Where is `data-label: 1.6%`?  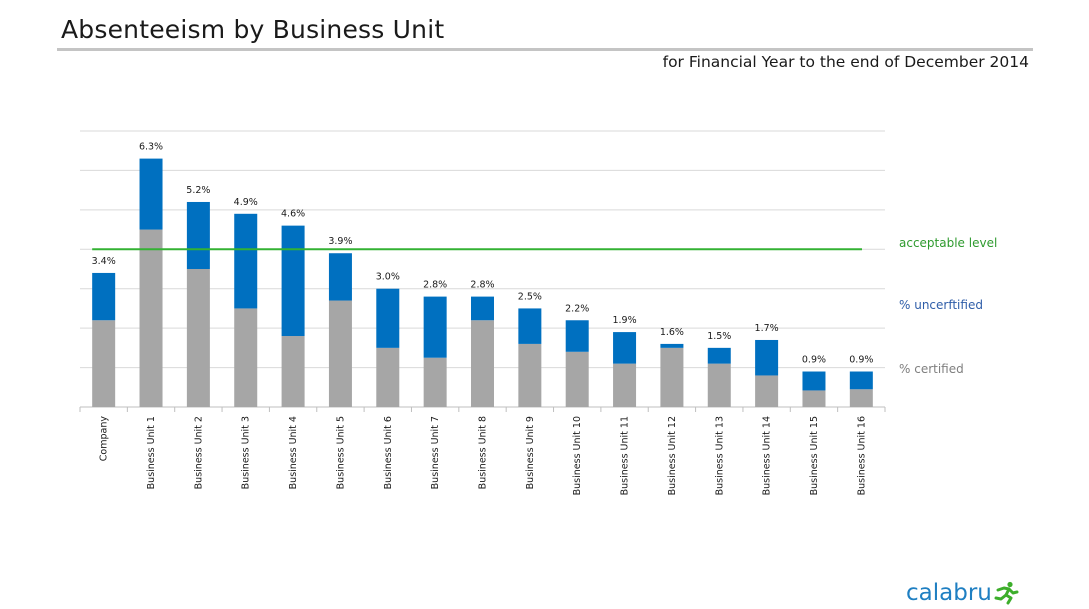 data-label: 1.6% is located at coordinates (672, 332).